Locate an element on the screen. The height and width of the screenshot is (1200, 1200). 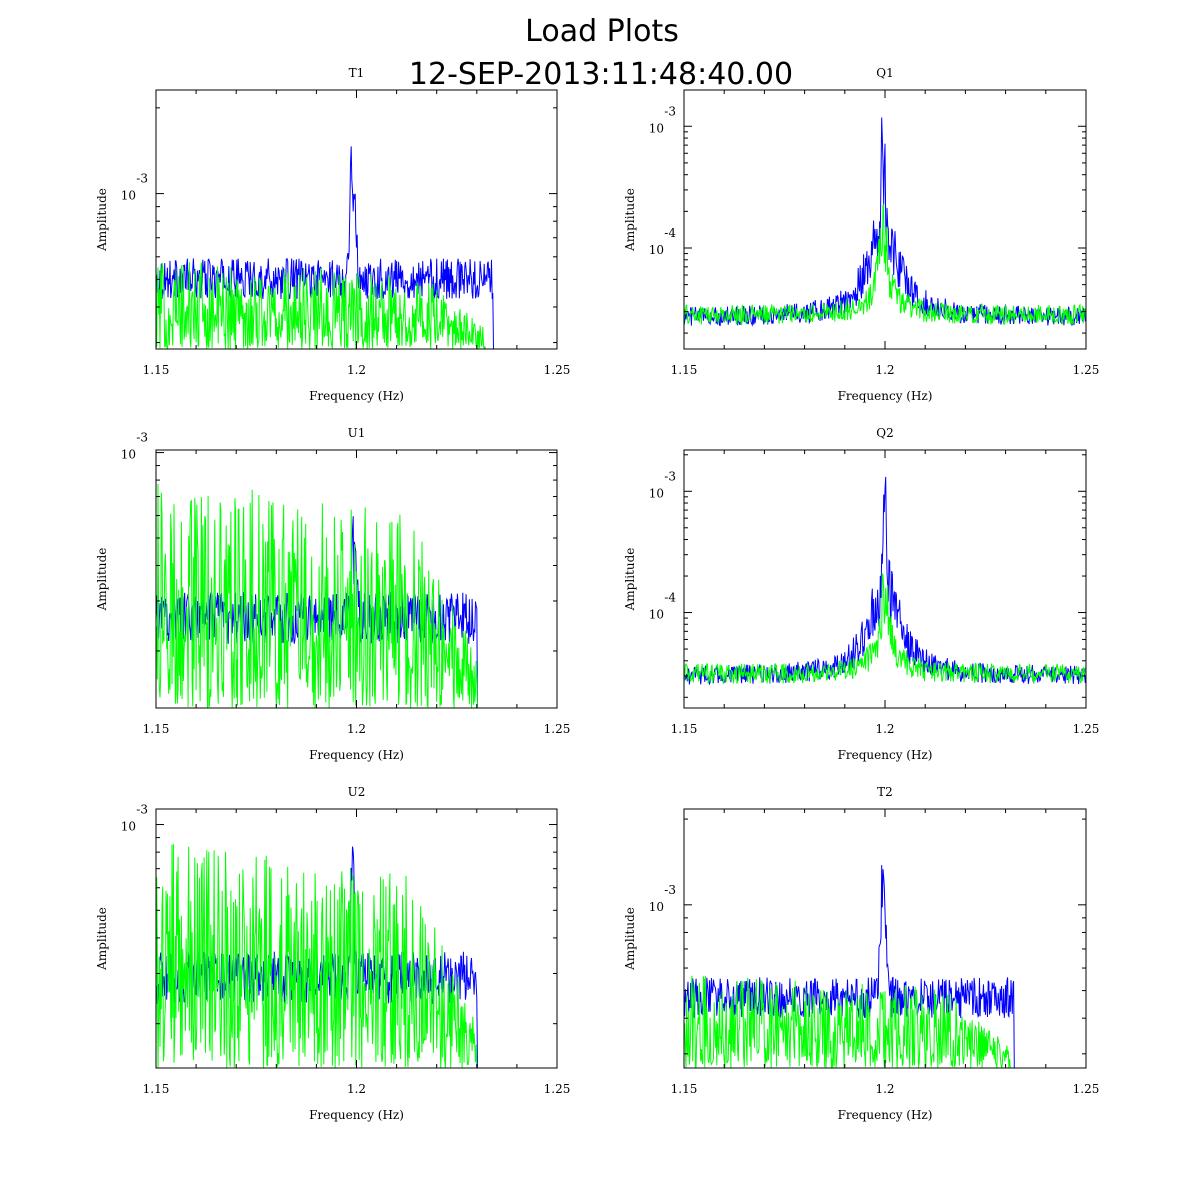
chart-panel-u2: 1.15 1.2 1.25 10-3 U2 Frequency (Hz) Amplitude is located at coordinates (332, 953).